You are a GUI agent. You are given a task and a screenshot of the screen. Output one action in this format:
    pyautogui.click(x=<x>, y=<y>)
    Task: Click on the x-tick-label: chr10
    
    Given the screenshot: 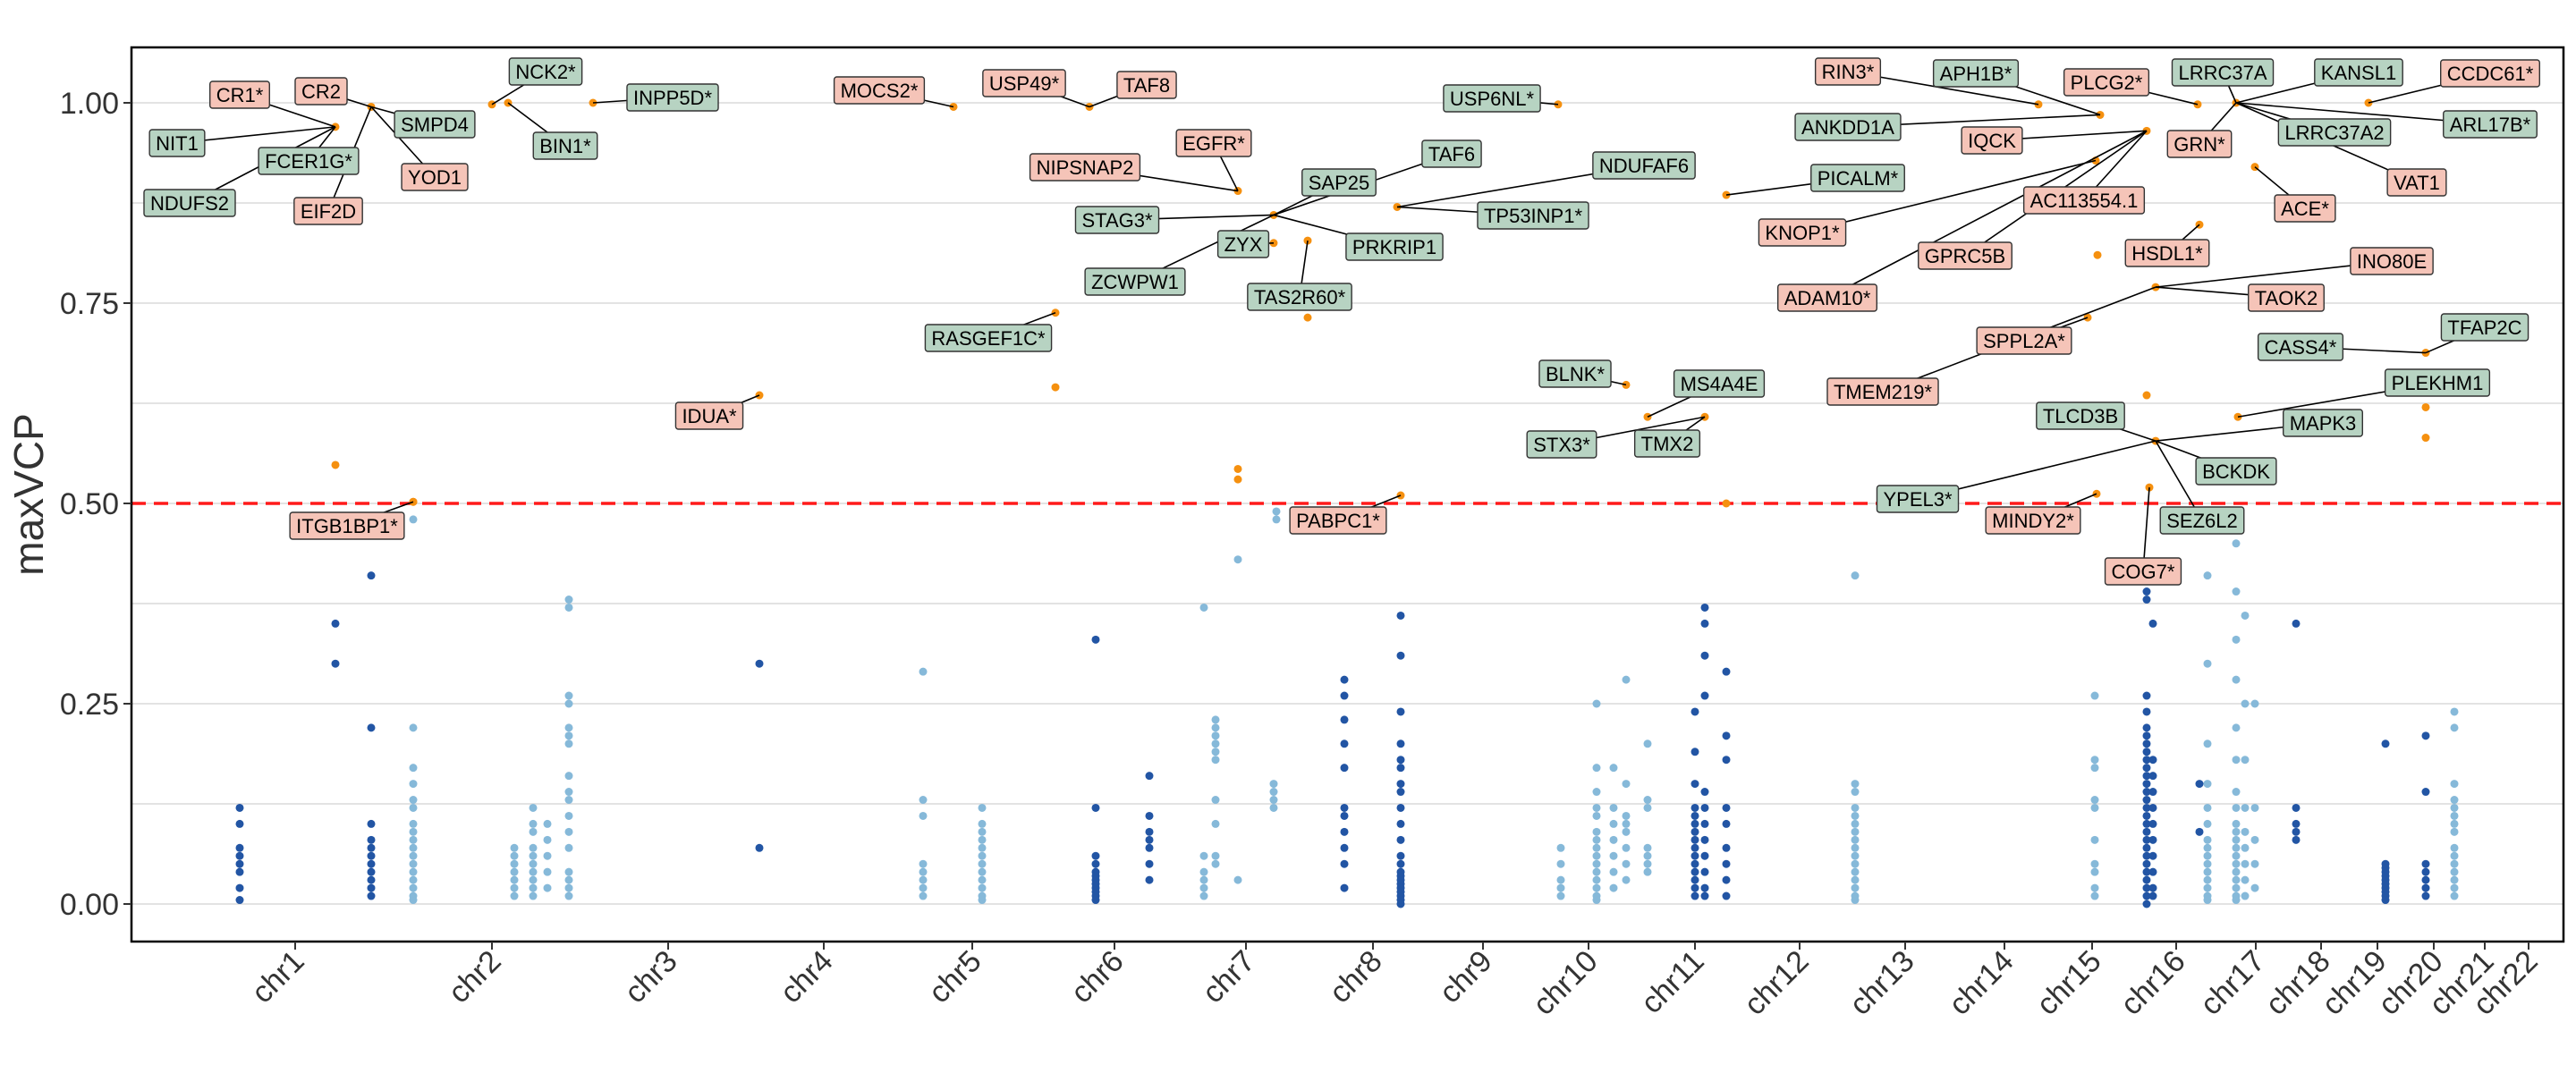 What is the action you would take?
    pyautogui.click(x=1566, y=983)
    